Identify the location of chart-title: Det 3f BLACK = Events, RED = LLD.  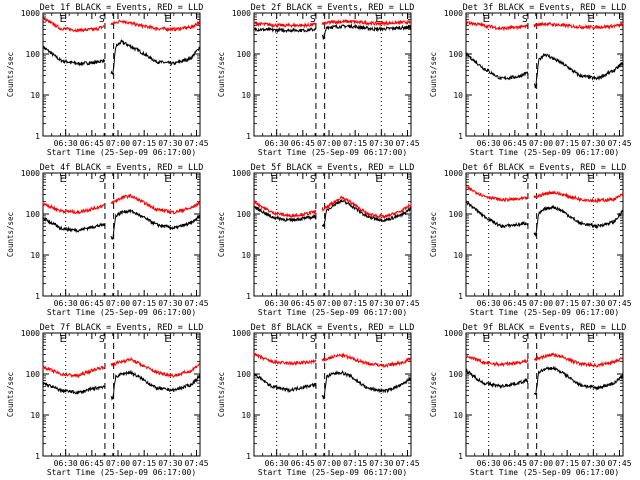
(545, 8).